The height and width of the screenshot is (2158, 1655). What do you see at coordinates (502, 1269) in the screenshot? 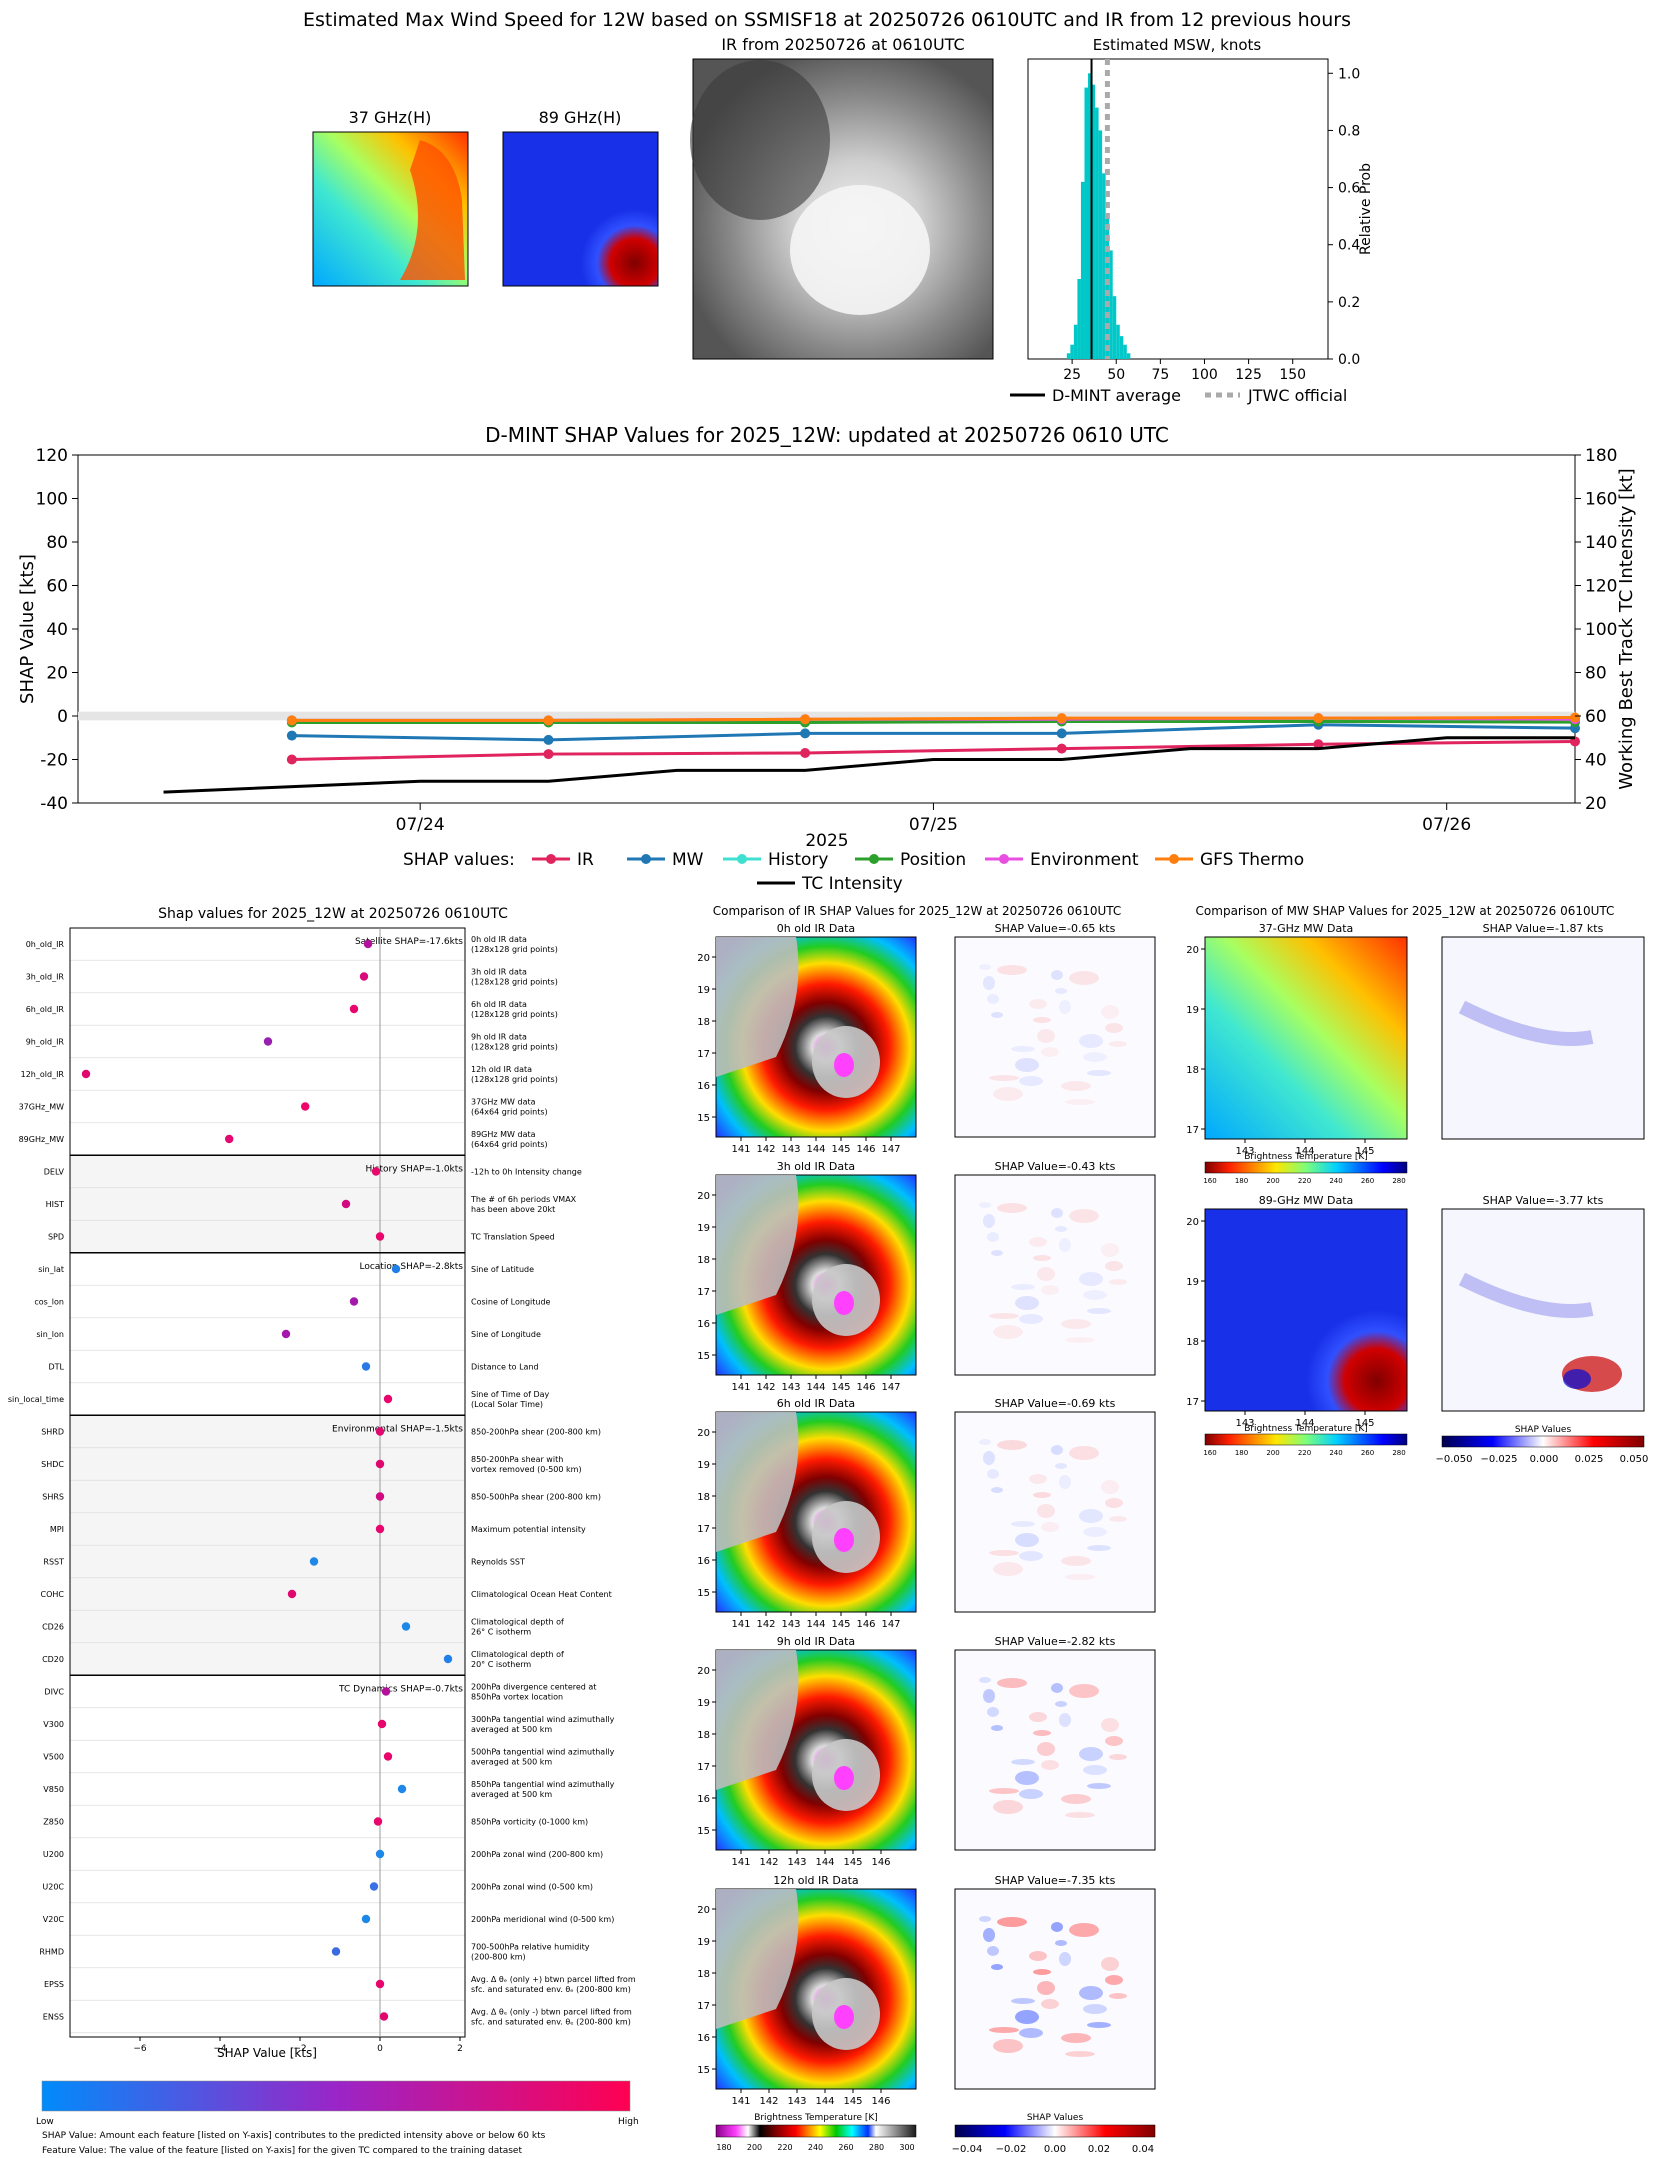
I see `feature-desc: Sine of Latitude` at bounding box center [502, 1269].